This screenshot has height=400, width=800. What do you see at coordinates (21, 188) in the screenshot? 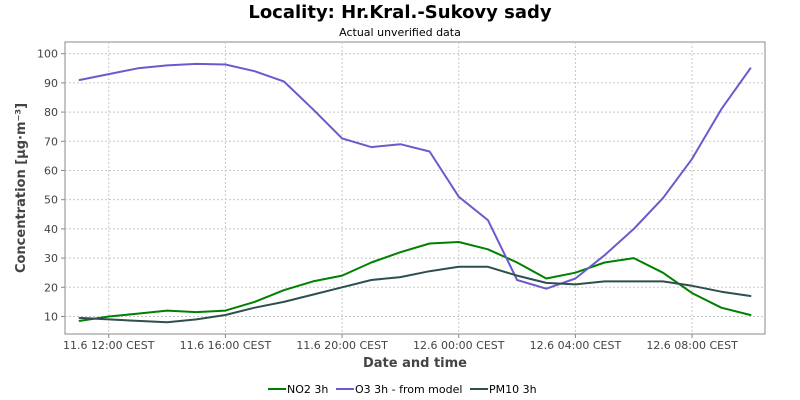
I see `y-axis-label: Concentration [µg·m⁻³]` at bounding box center [21, 188].